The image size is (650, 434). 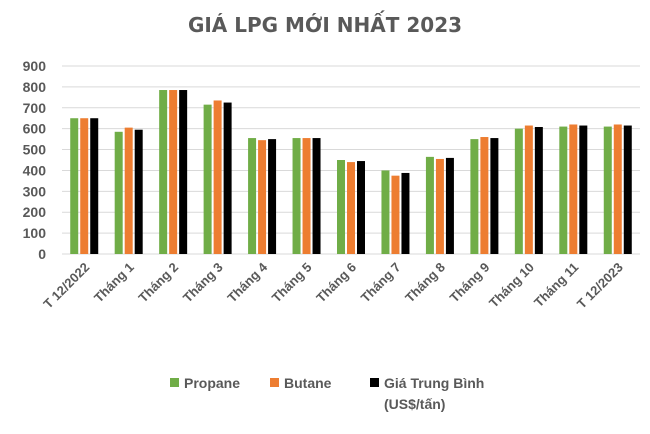 I want to click on x-tick-label: Tháng 6, so click(x=336, y=283).